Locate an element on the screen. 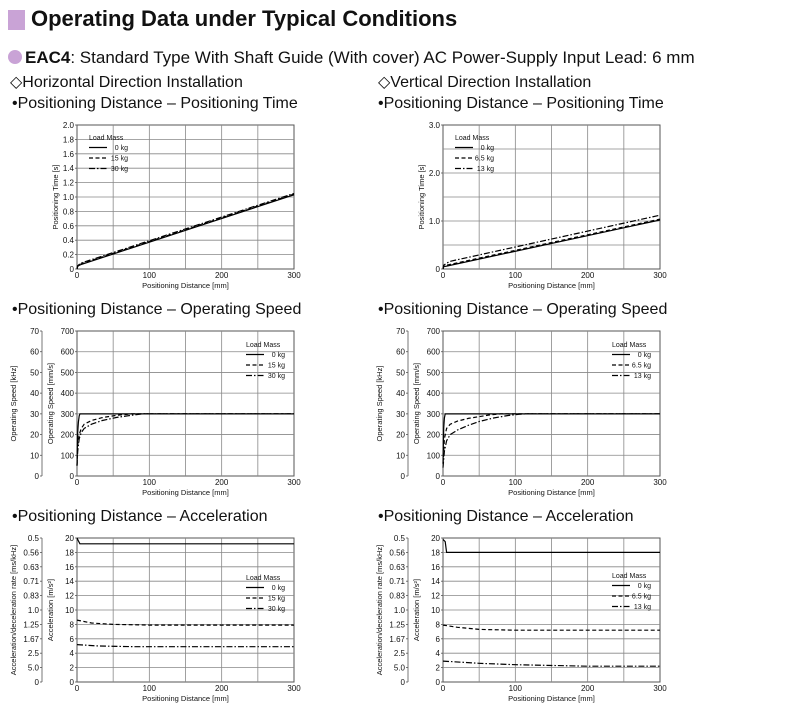 Image resolution: width=800 pixels, height=715 pixels. h-time-ytick-label: 1.6 is located at coordinates (69, 154).